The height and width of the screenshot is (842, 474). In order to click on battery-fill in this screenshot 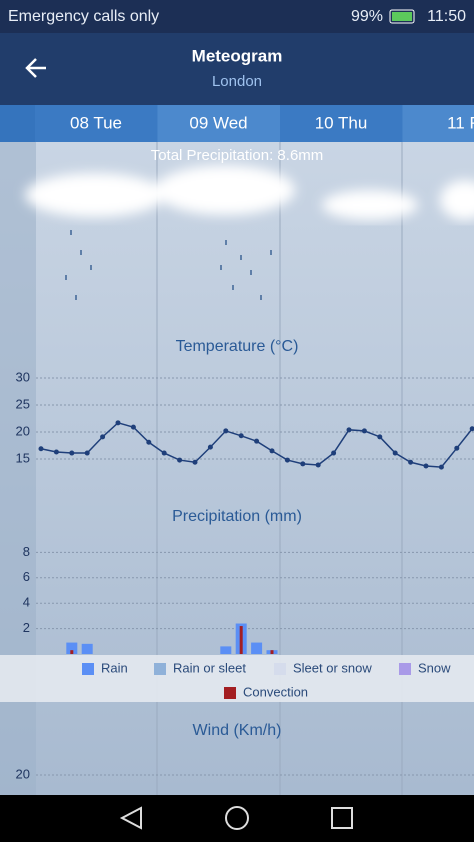, I will do `click(402, 16)`.